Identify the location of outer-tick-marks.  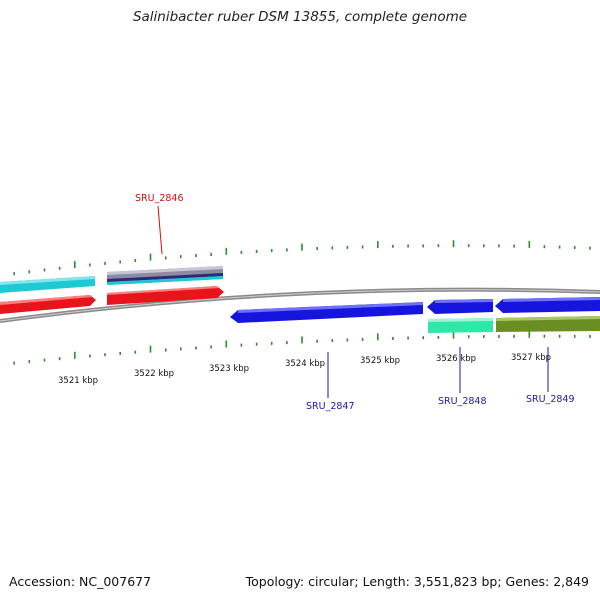
(302, 258).